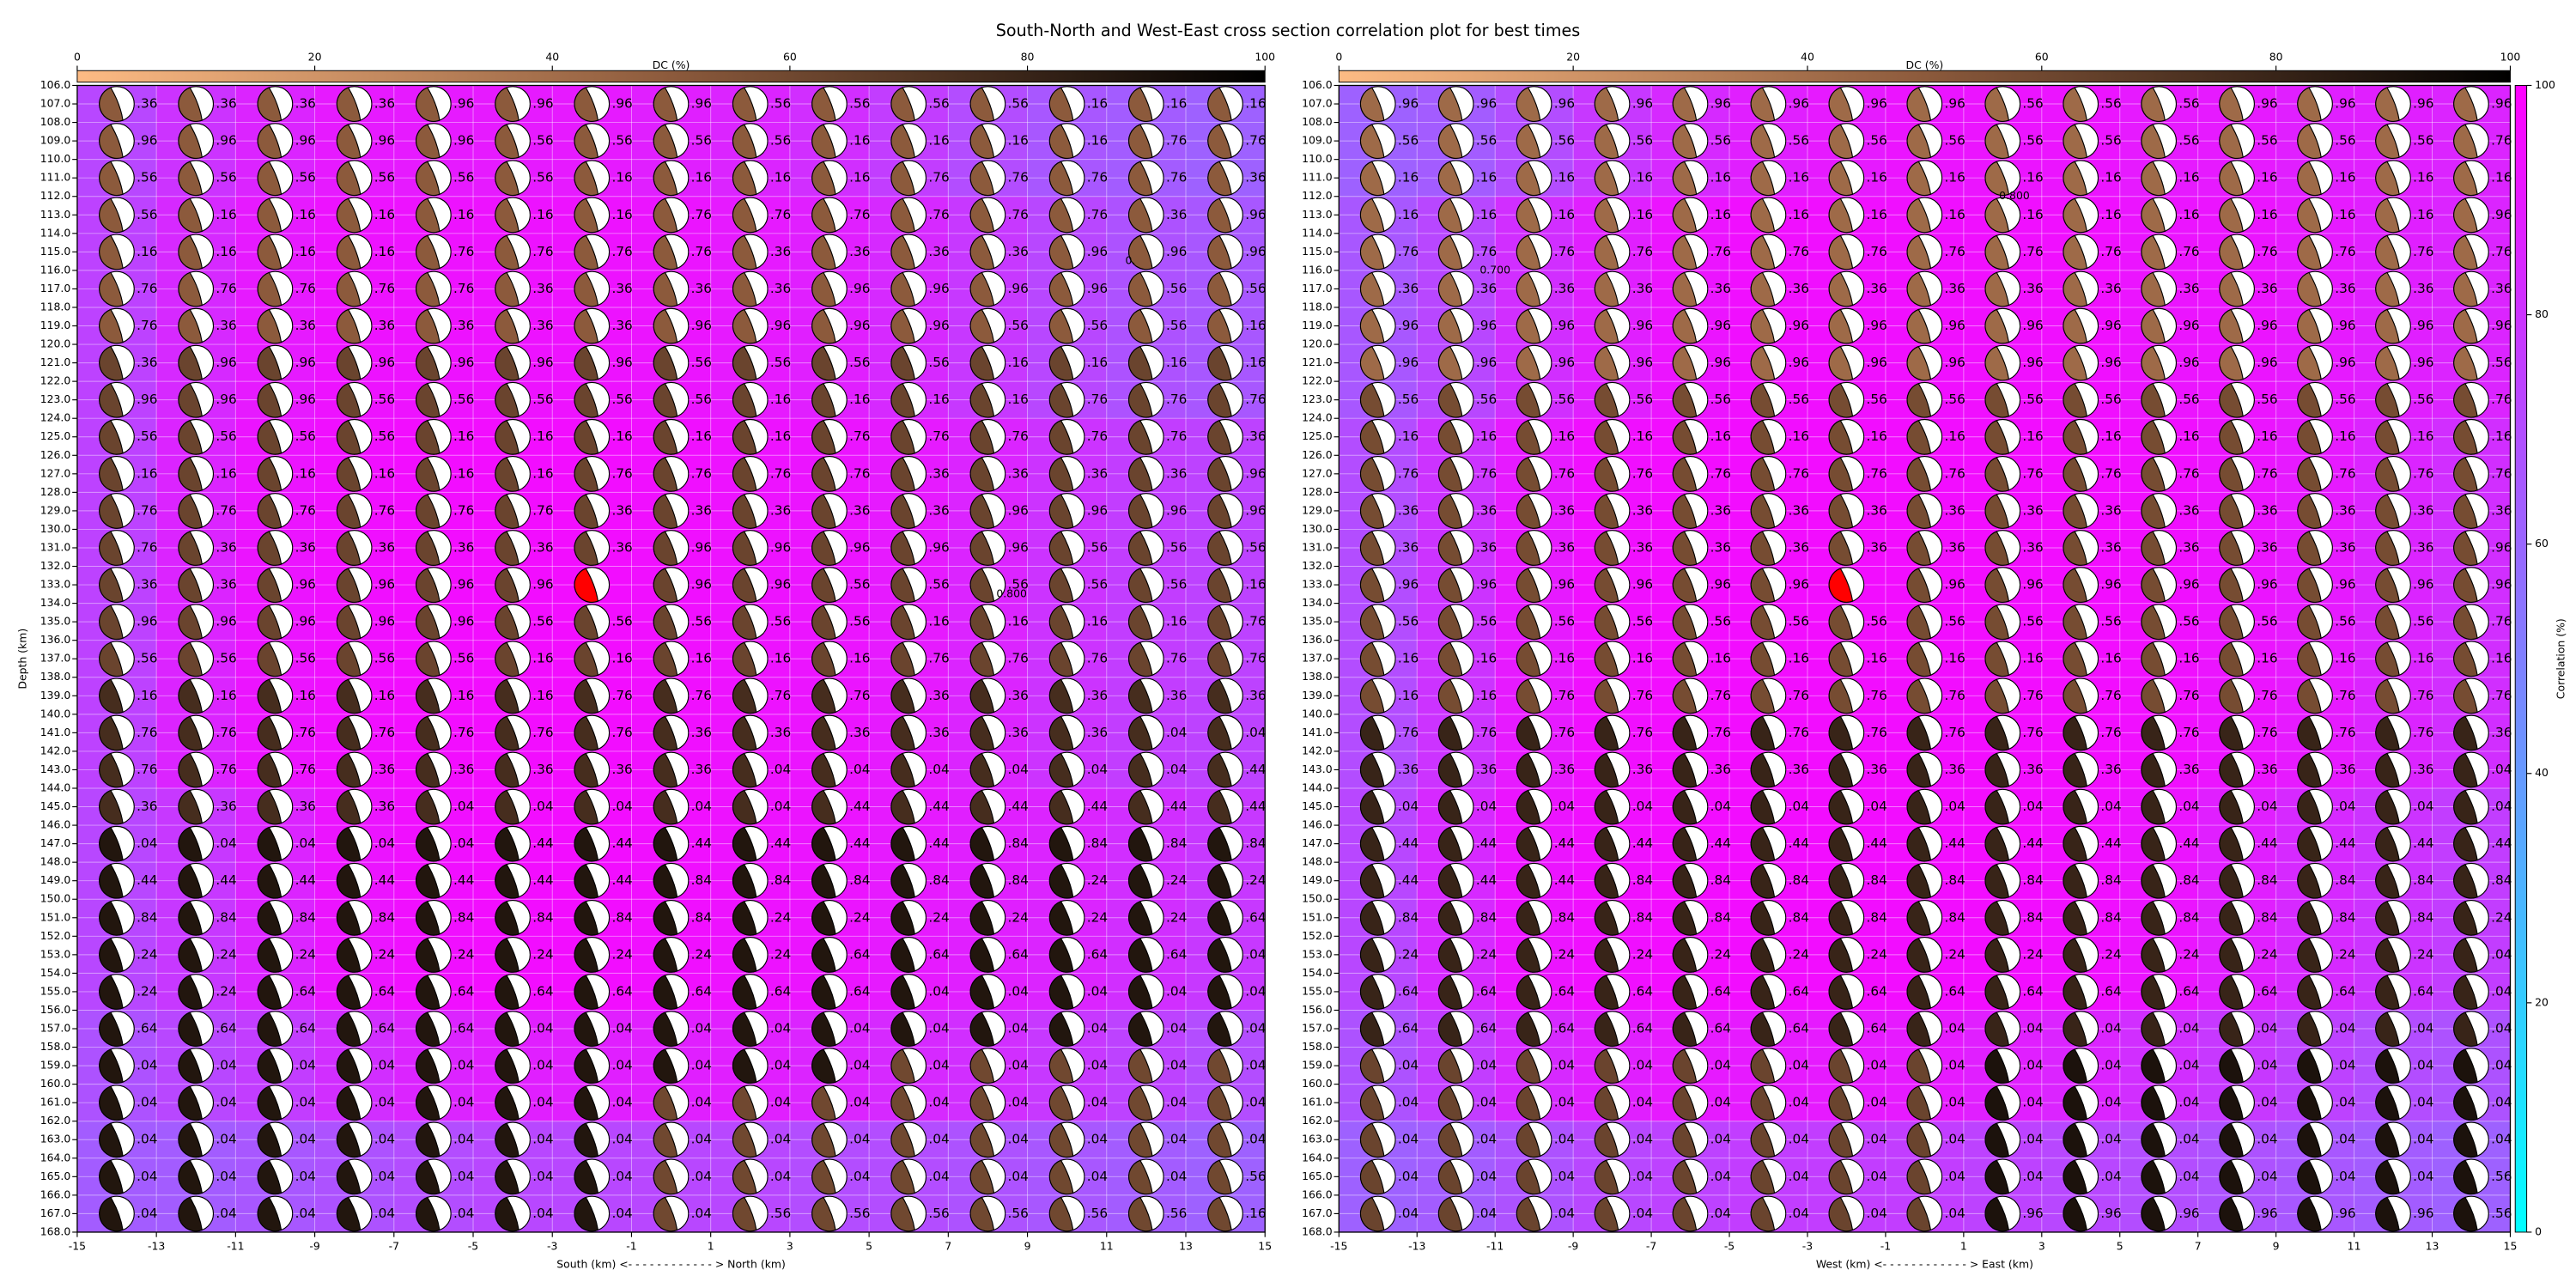 This screenshot has height=1288, width=2576. I want to click on y-tick-label: 115.0, so click(1317, 251).